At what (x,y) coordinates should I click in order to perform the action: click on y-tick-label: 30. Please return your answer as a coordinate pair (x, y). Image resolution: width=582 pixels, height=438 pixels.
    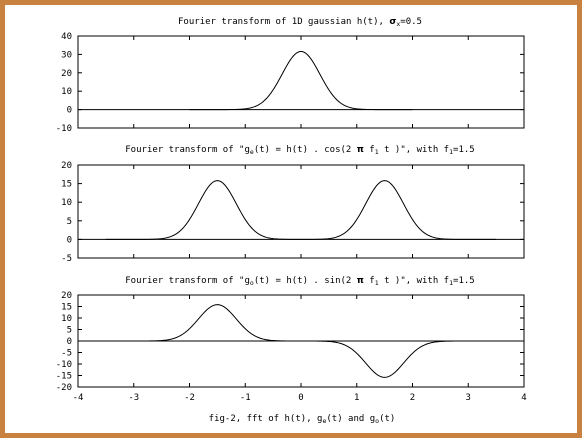
    Looking at the image, I should click on (66, 55).